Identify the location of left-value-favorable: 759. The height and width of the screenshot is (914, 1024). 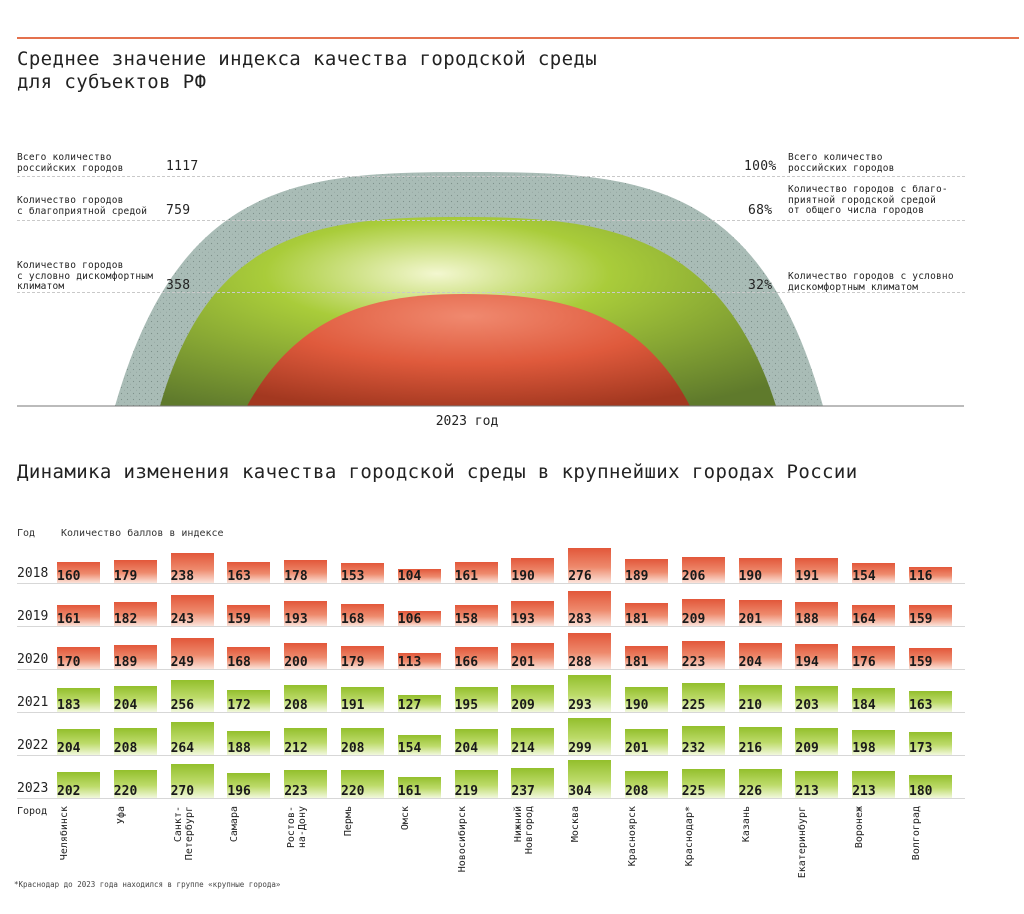
(178, 210).